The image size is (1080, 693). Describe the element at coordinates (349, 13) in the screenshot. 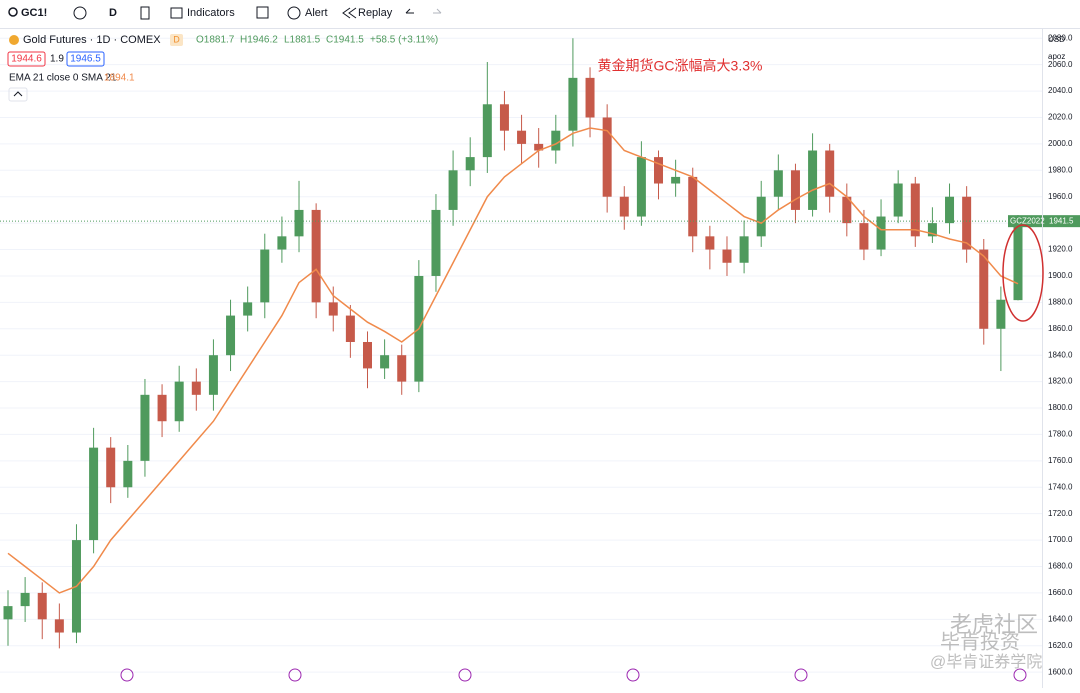

I see `replay-icon` at that location.